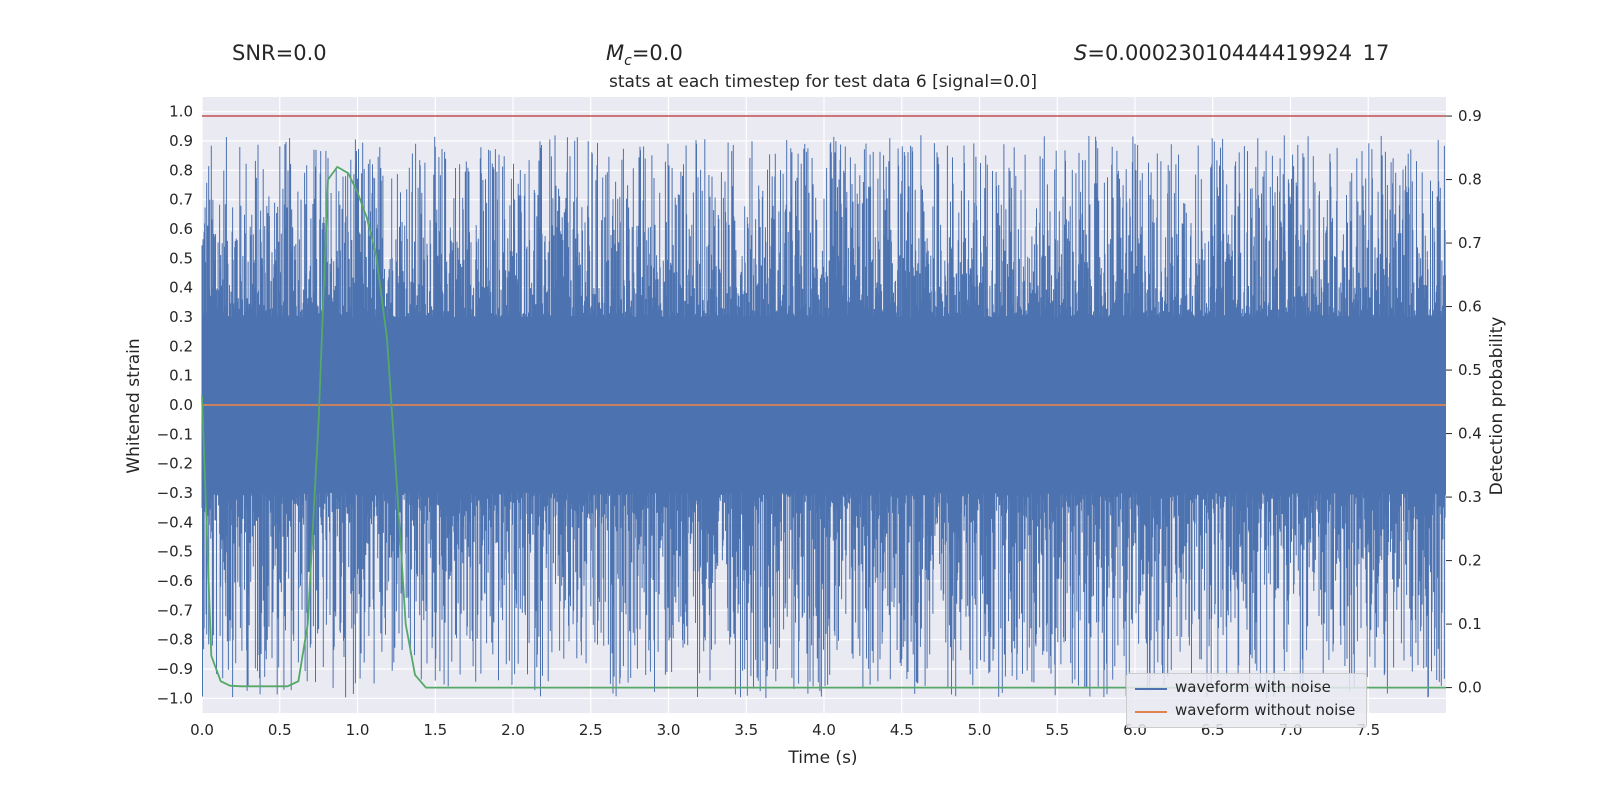 The width and height of the screenshot is (1600, 800). I want to click on legend-entry-noise: waveform with noise, so click(1246, 688).